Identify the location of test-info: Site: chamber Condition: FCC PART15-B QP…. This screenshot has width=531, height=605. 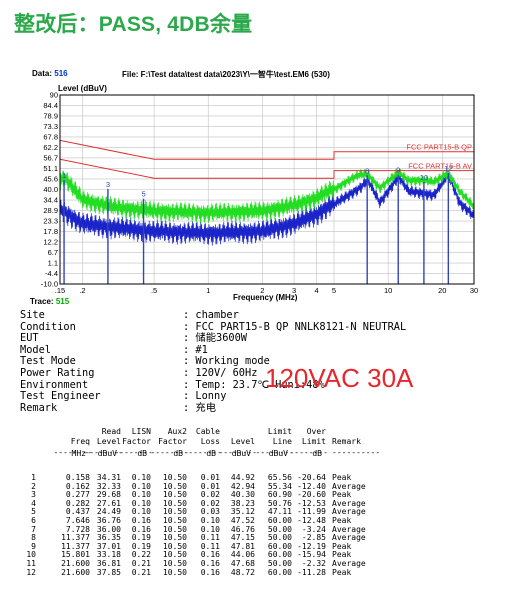
(213, 361).